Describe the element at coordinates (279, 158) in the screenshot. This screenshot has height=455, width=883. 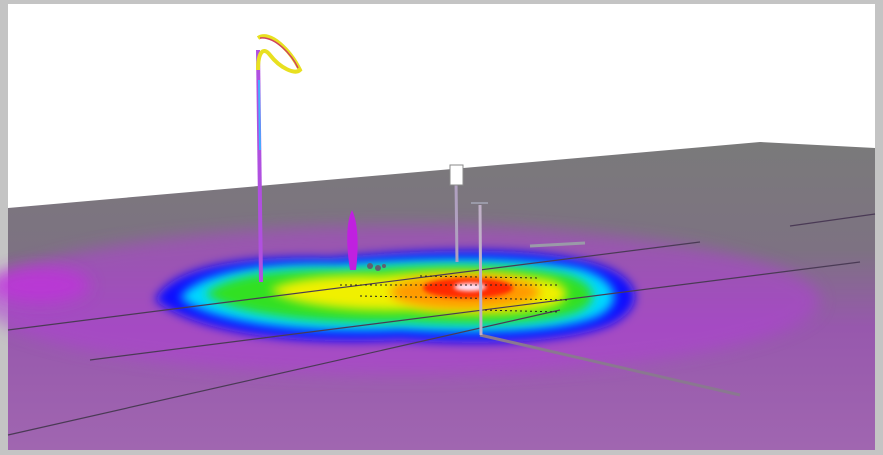
I see `left-pole` at that location.